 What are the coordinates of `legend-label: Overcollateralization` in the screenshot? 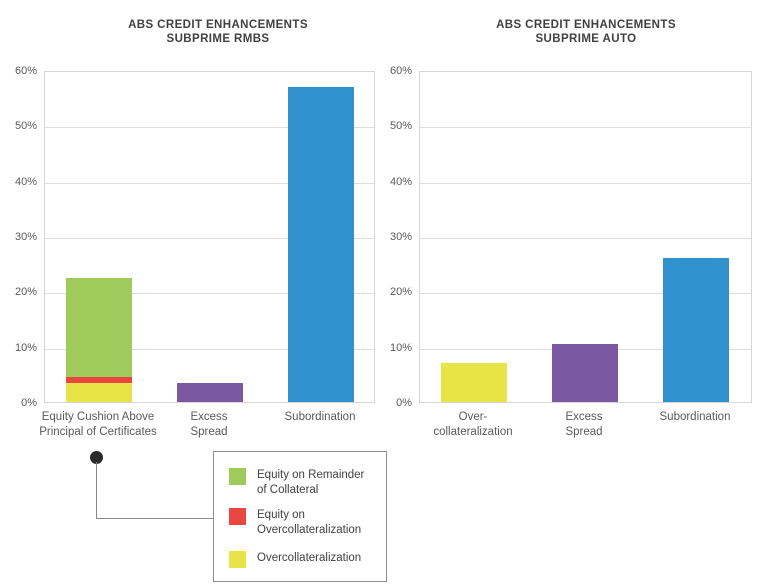 It's located at (309, 558).